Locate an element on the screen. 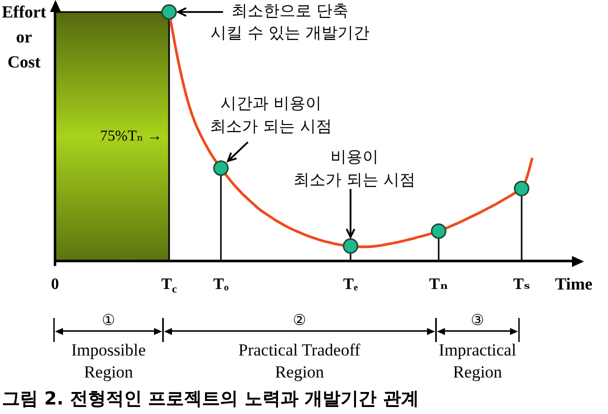 This screenshot has height=414, width=608. annotation: 75%Tₙ → is located at coordinates (131, 136).